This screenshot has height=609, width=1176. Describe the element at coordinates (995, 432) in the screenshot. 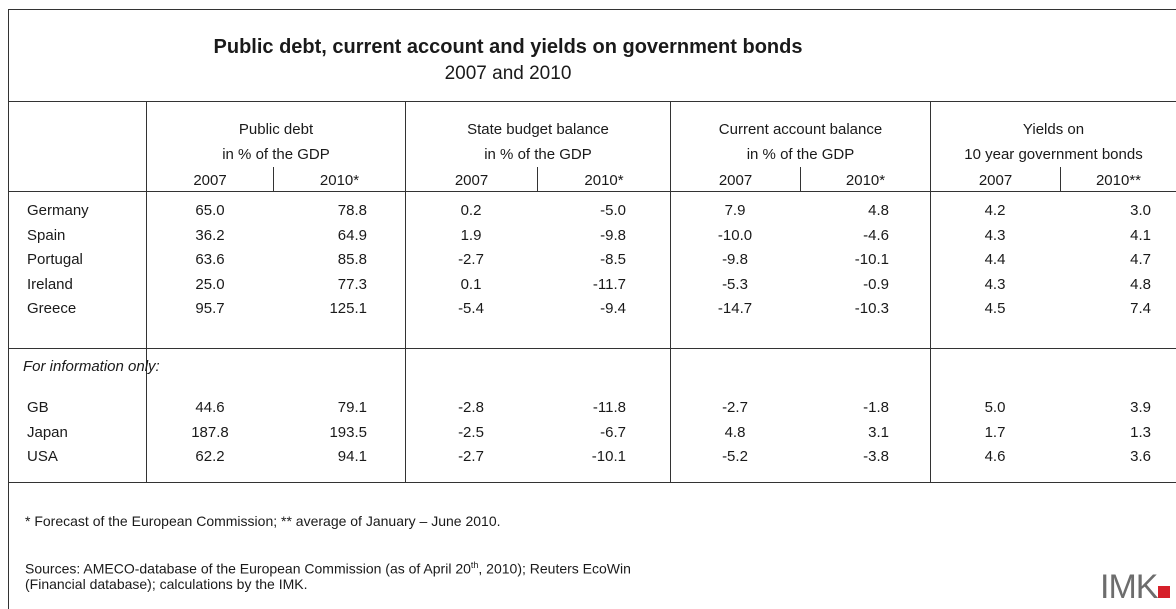

I see `table-cell: 1.7` at that location.